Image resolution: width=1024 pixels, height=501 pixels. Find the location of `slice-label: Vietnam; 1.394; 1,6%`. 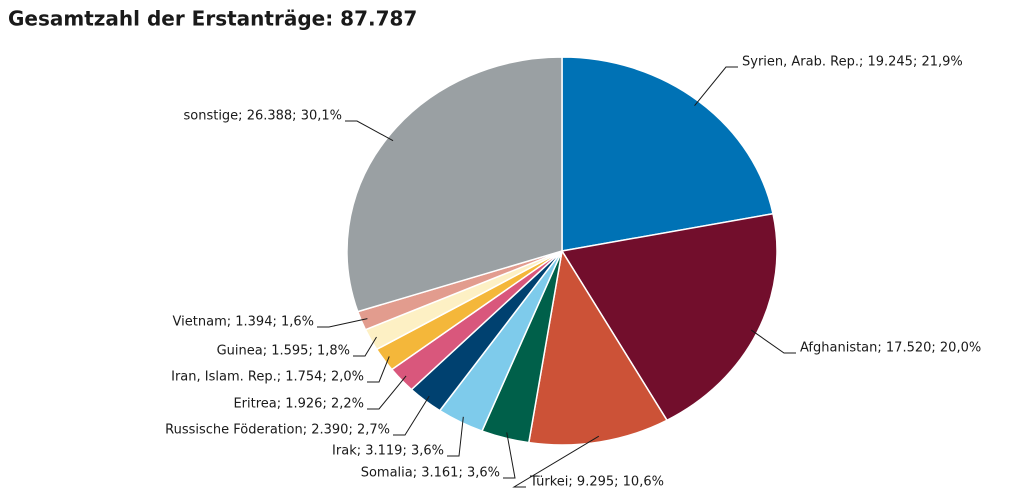

slice-label: Vietnam; 1.394; 1,6% is located at coordinates (243, 322).